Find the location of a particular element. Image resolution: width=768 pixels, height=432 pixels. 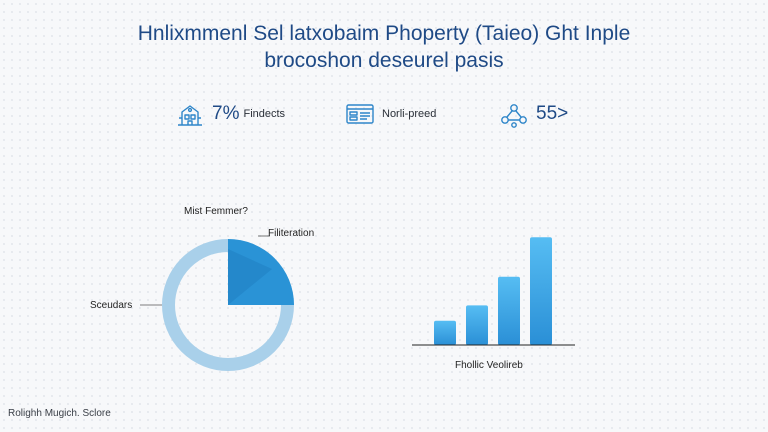

footer-credit: Rolighh Mugich. Sclore is located at coordinates (59, 413).